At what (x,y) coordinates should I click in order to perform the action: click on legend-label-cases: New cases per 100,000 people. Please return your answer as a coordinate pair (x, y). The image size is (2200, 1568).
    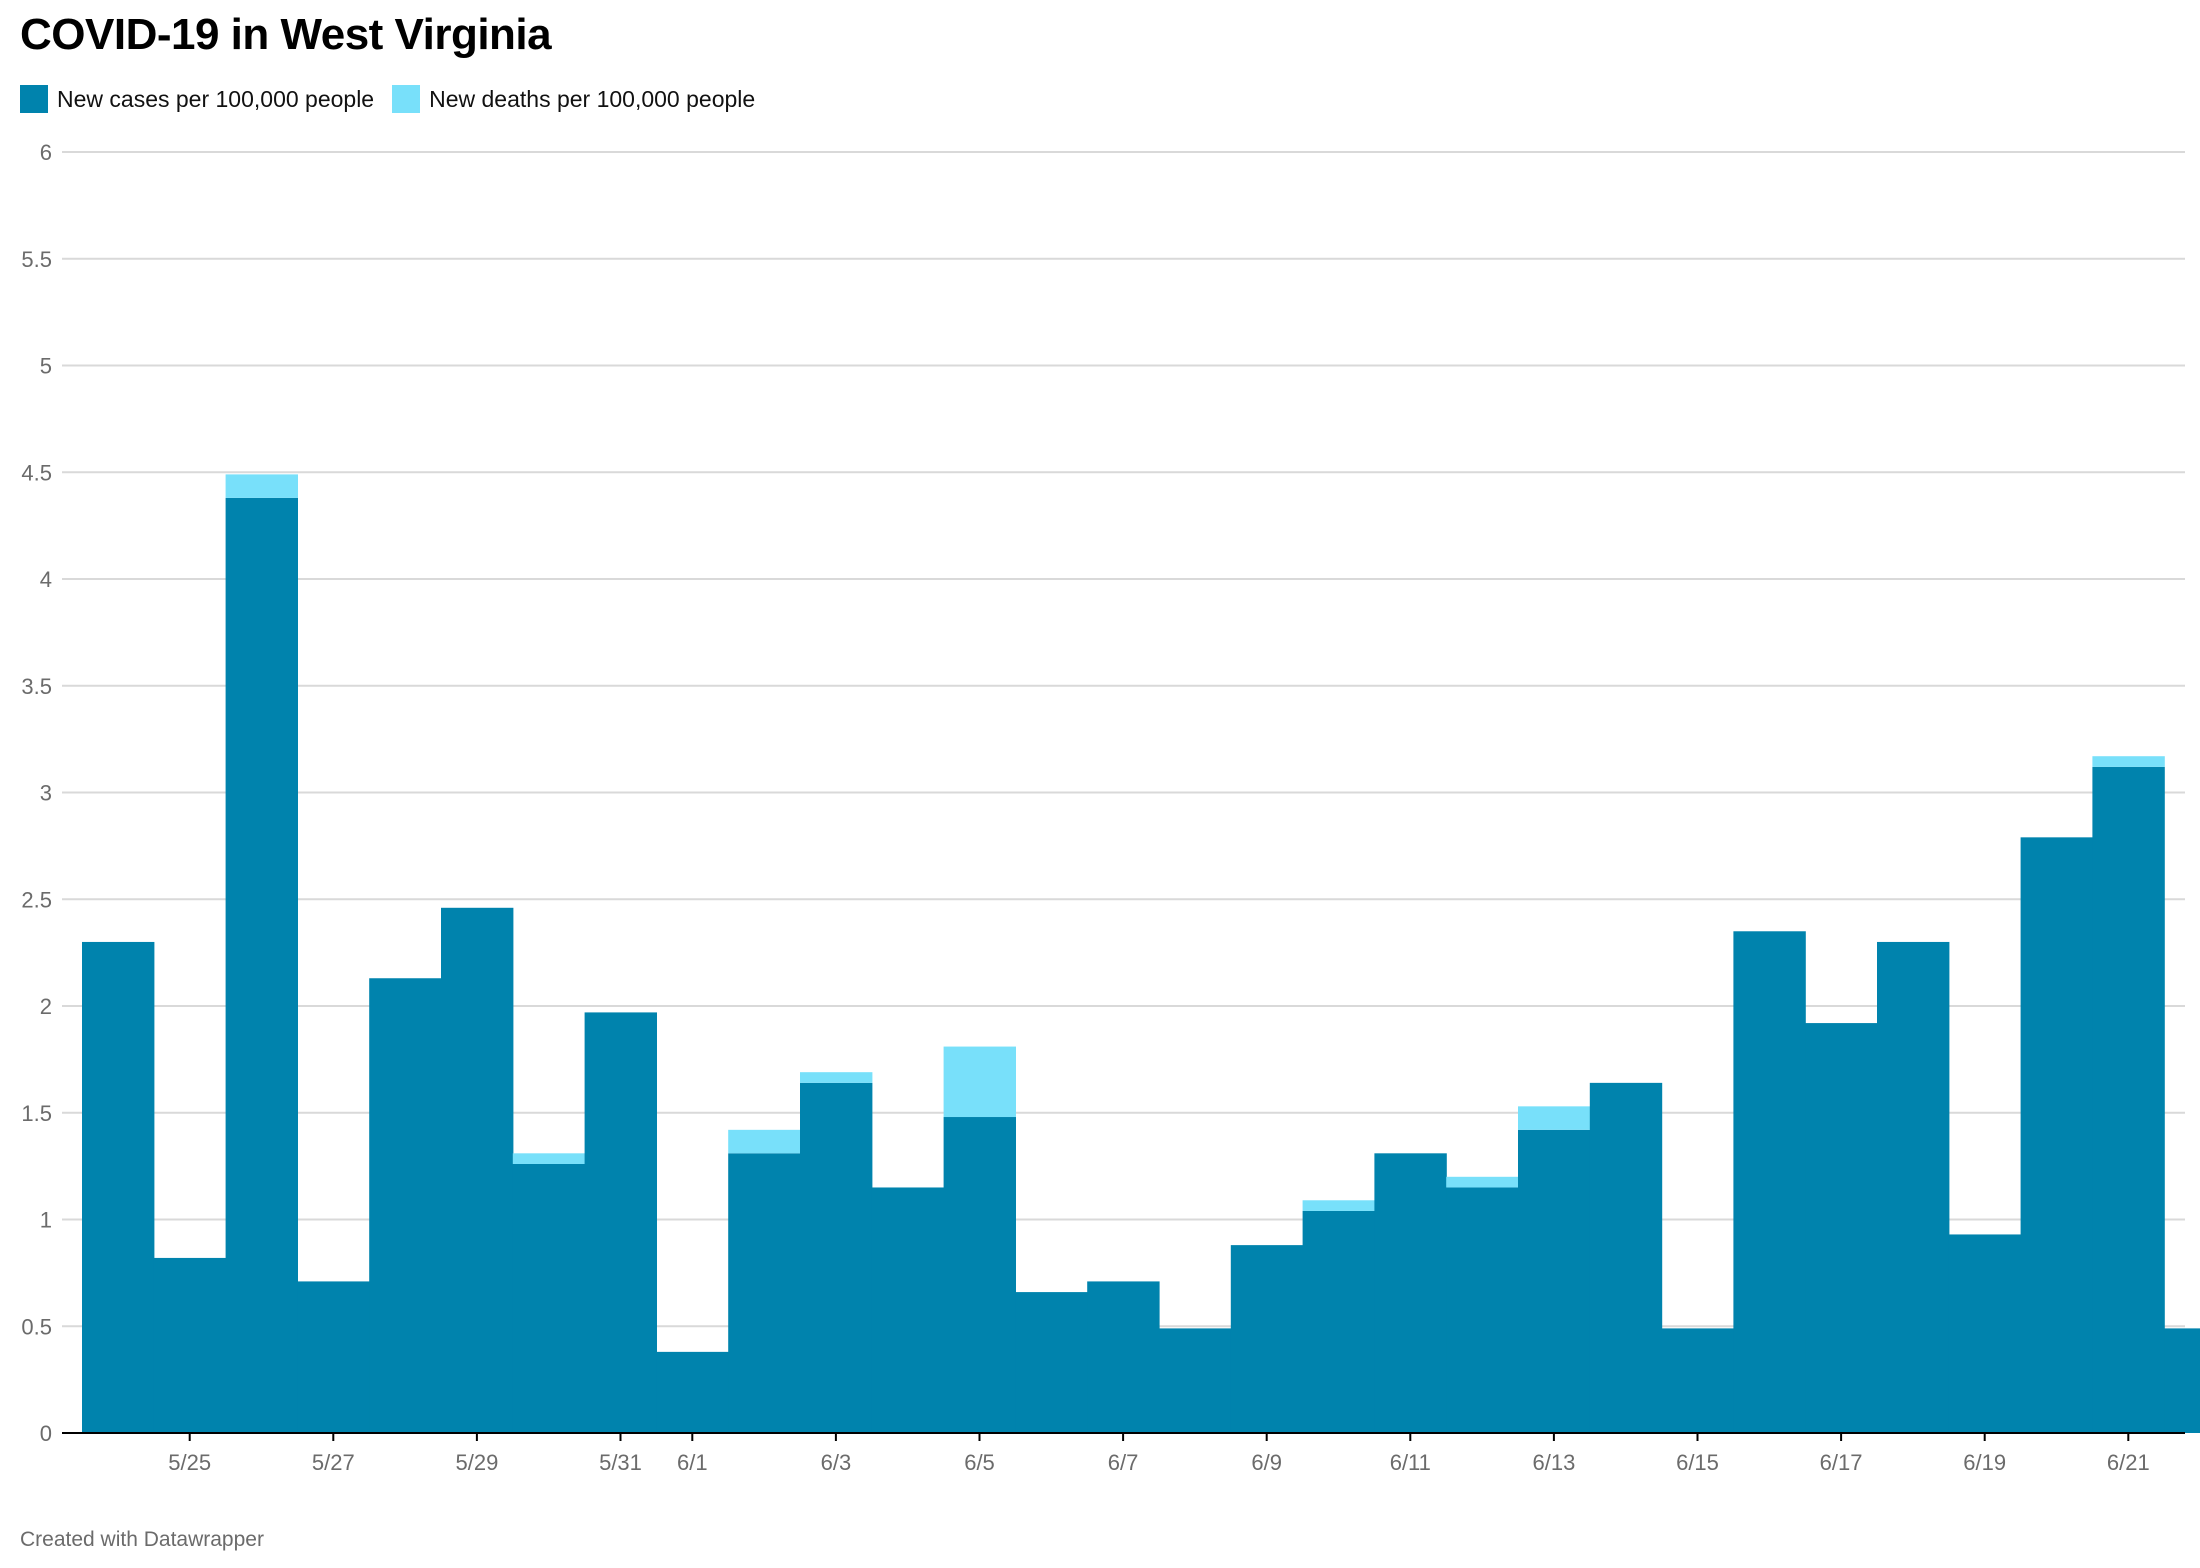
    Looking at the image, I should click on (216, 98).